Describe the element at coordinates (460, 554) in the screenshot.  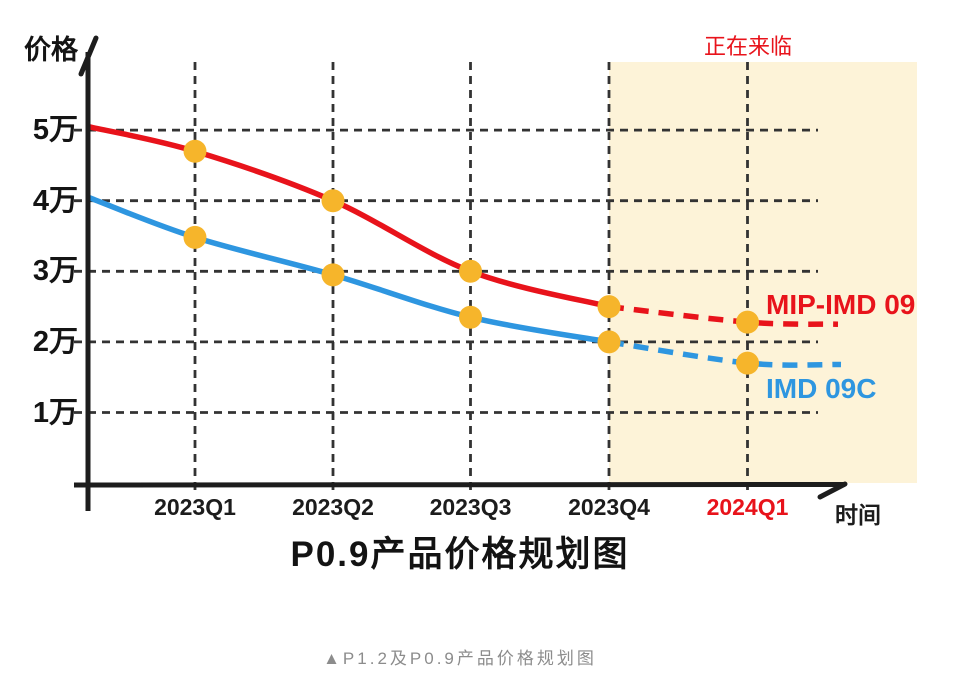
I see `chart-title: P0.9产品价格规划图` at that location.